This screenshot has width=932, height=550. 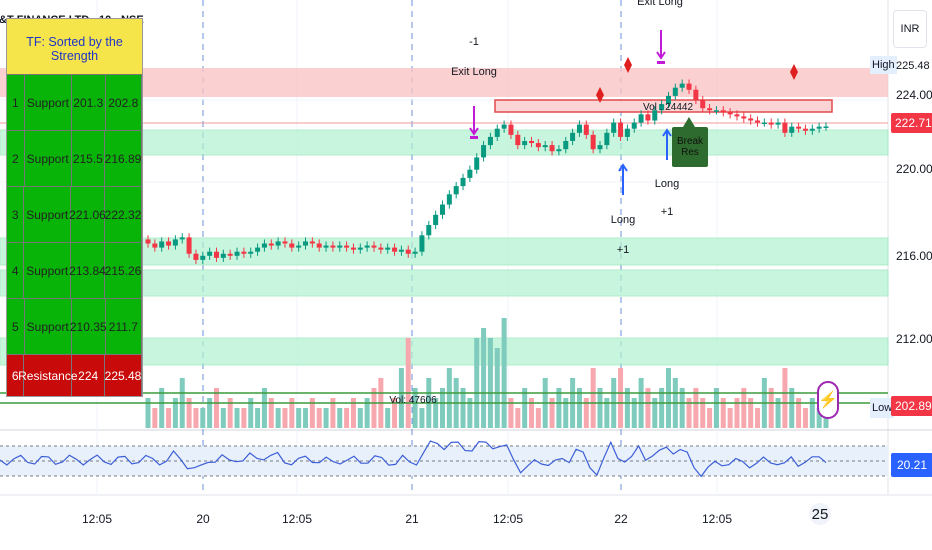 What do you see at coordinates (828, 400) in the screenshot?
I see `lightning-icon: ⚡` at bounding box center [828, 400].